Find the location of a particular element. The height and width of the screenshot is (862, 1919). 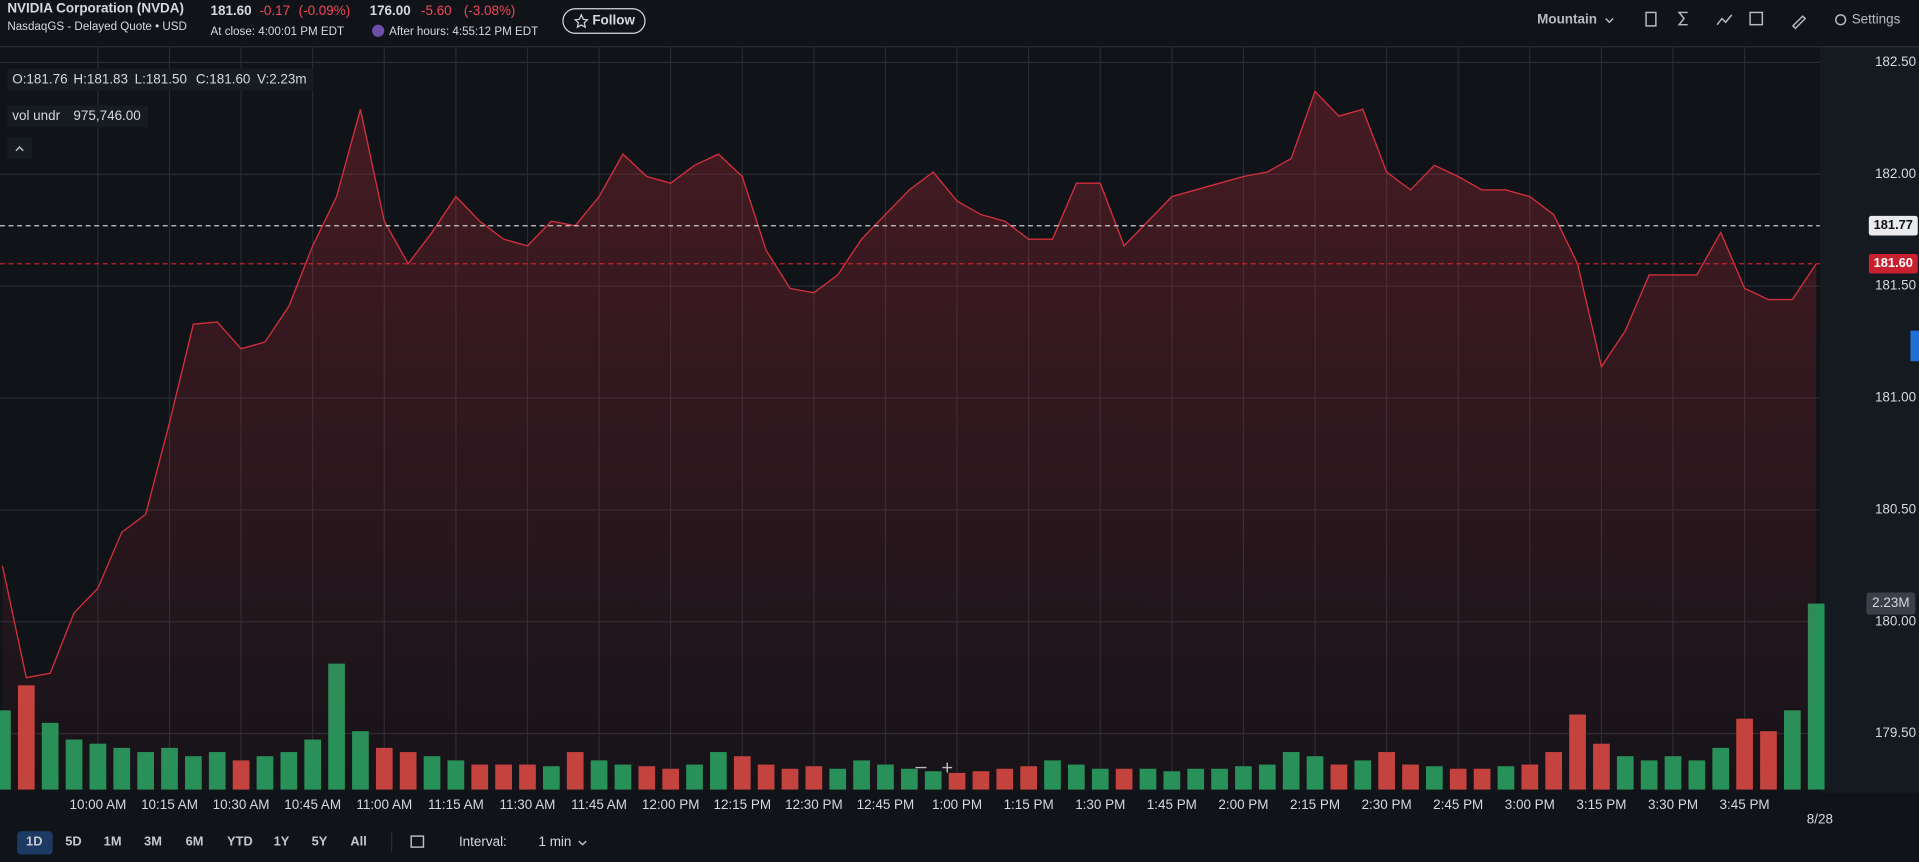

x-tick-label: 2:45 PM is located at coordinates (1458, 804).